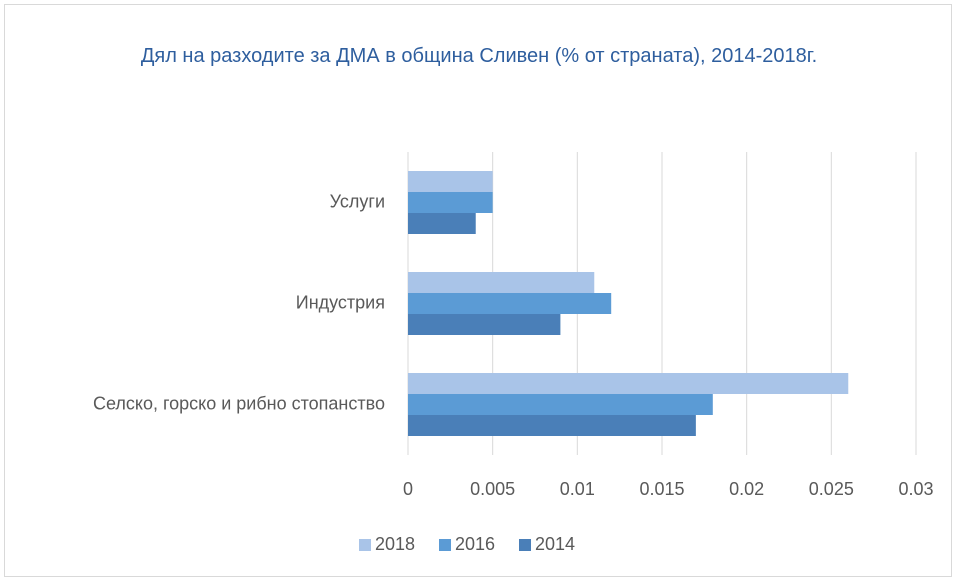  What do you see at coordinates (492, 489) in the screenshot?
I see `x-tick-label: 0.005` at bounding box center [492, 489].